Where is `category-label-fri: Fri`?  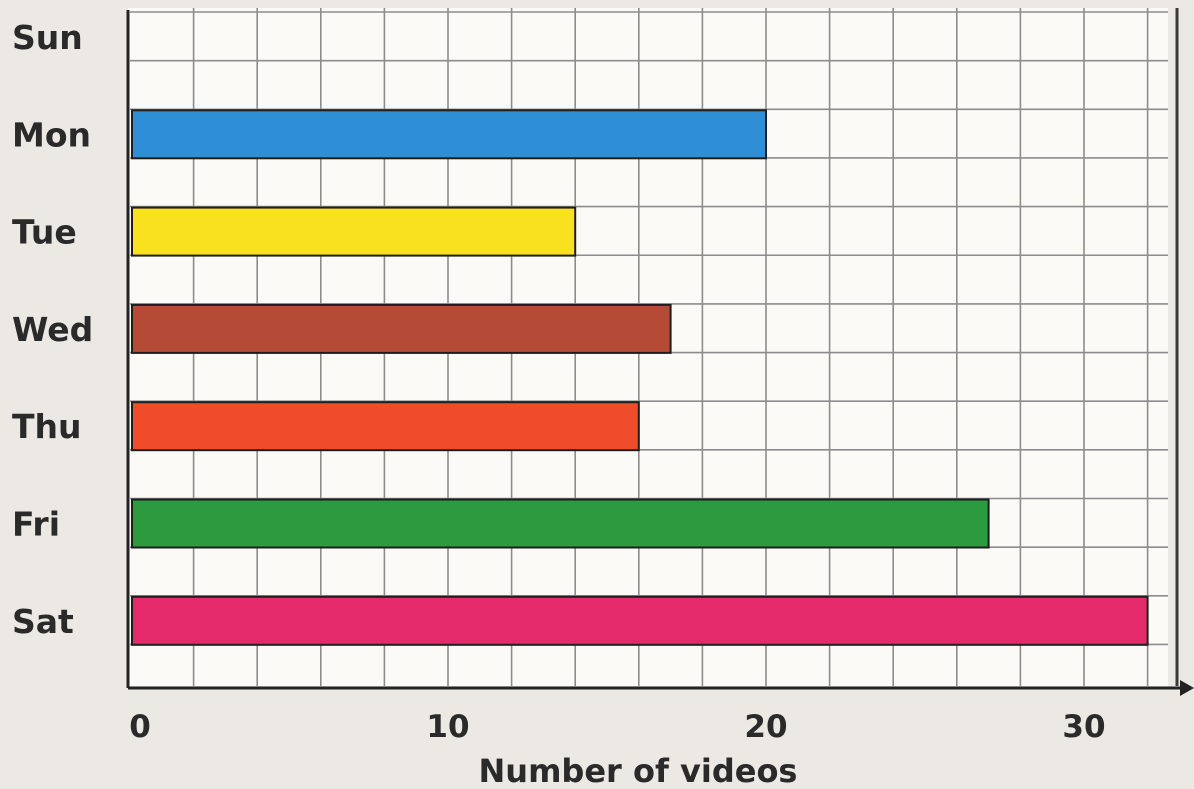
category-label-fri: Fri is located at coordinates (36, 524).